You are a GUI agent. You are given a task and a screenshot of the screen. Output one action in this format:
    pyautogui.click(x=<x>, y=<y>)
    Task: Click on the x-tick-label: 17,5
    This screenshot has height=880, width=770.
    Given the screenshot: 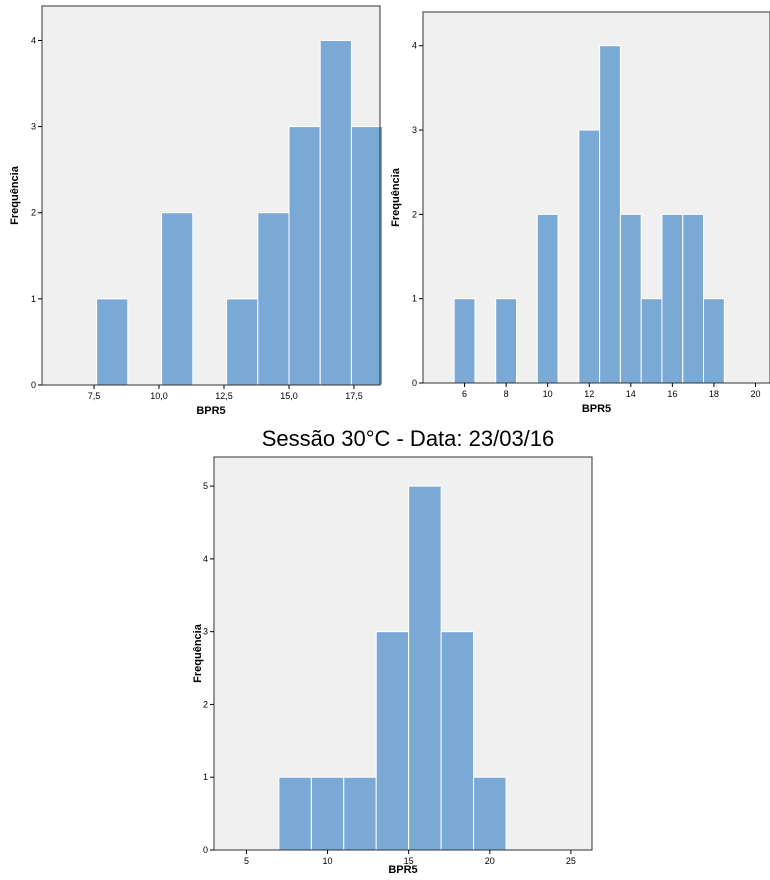 What is the action you would take?
    pyautogui.click(x=354, y=396)
    